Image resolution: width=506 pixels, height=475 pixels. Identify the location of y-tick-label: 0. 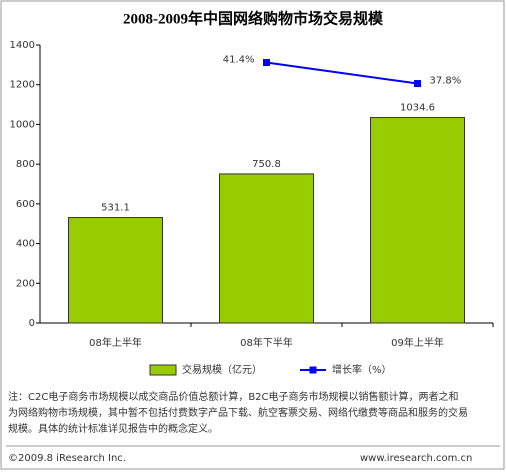
(32, 323).